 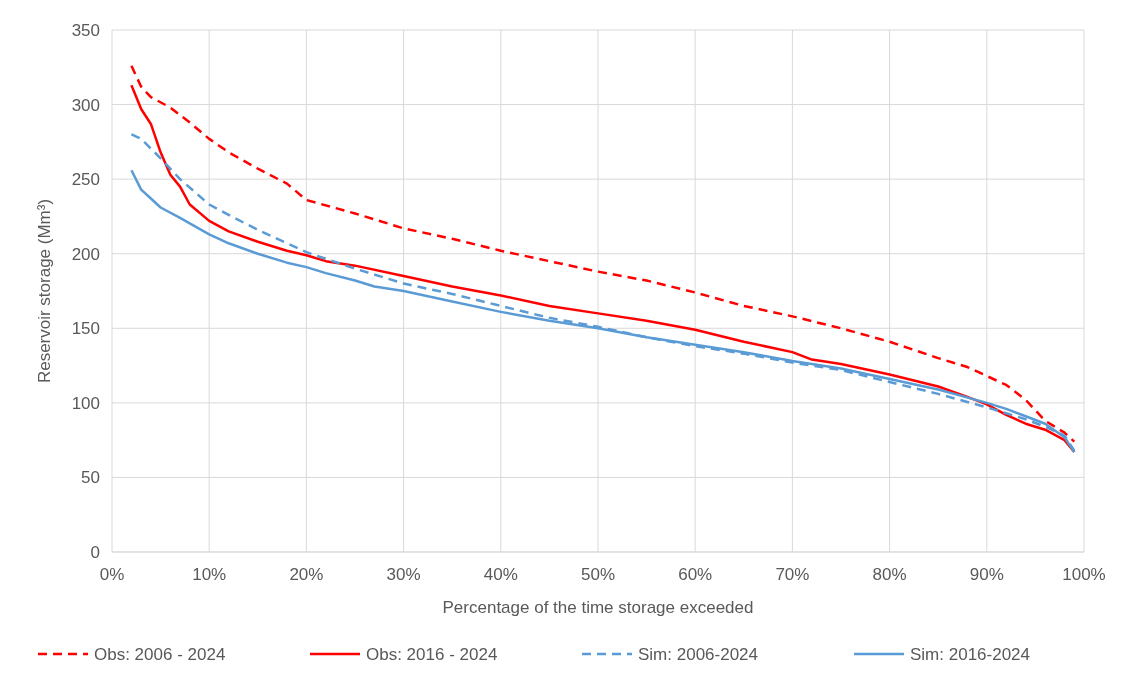 I want to click on x-tick-label: 60%, so click(x=695, y=574).